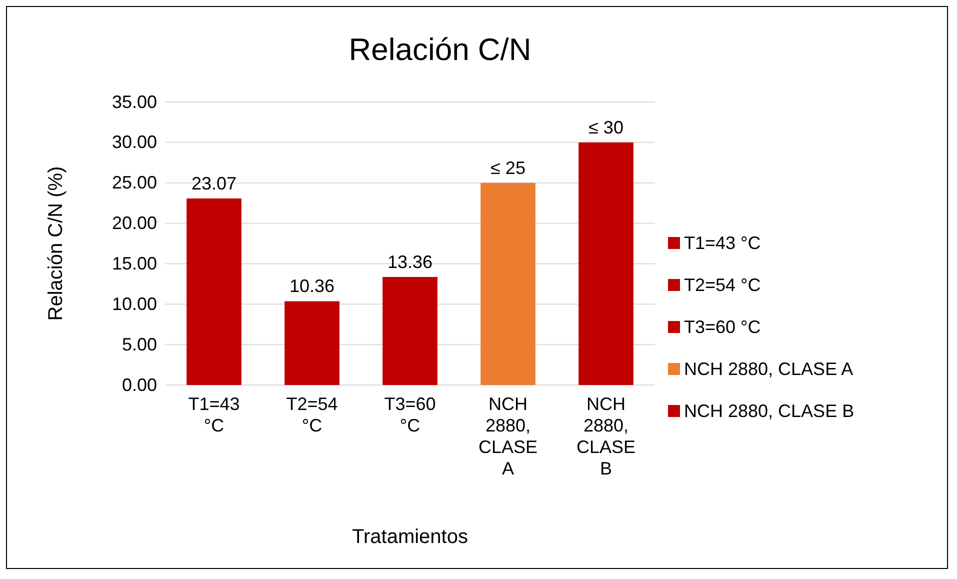 Image resolution: width=957 pixels, height=579 pixels. What do you see at coordinates (722, 243) in the screenshot?
I see `legend-label: T1=43 °C` at bounding box center [722, 243].